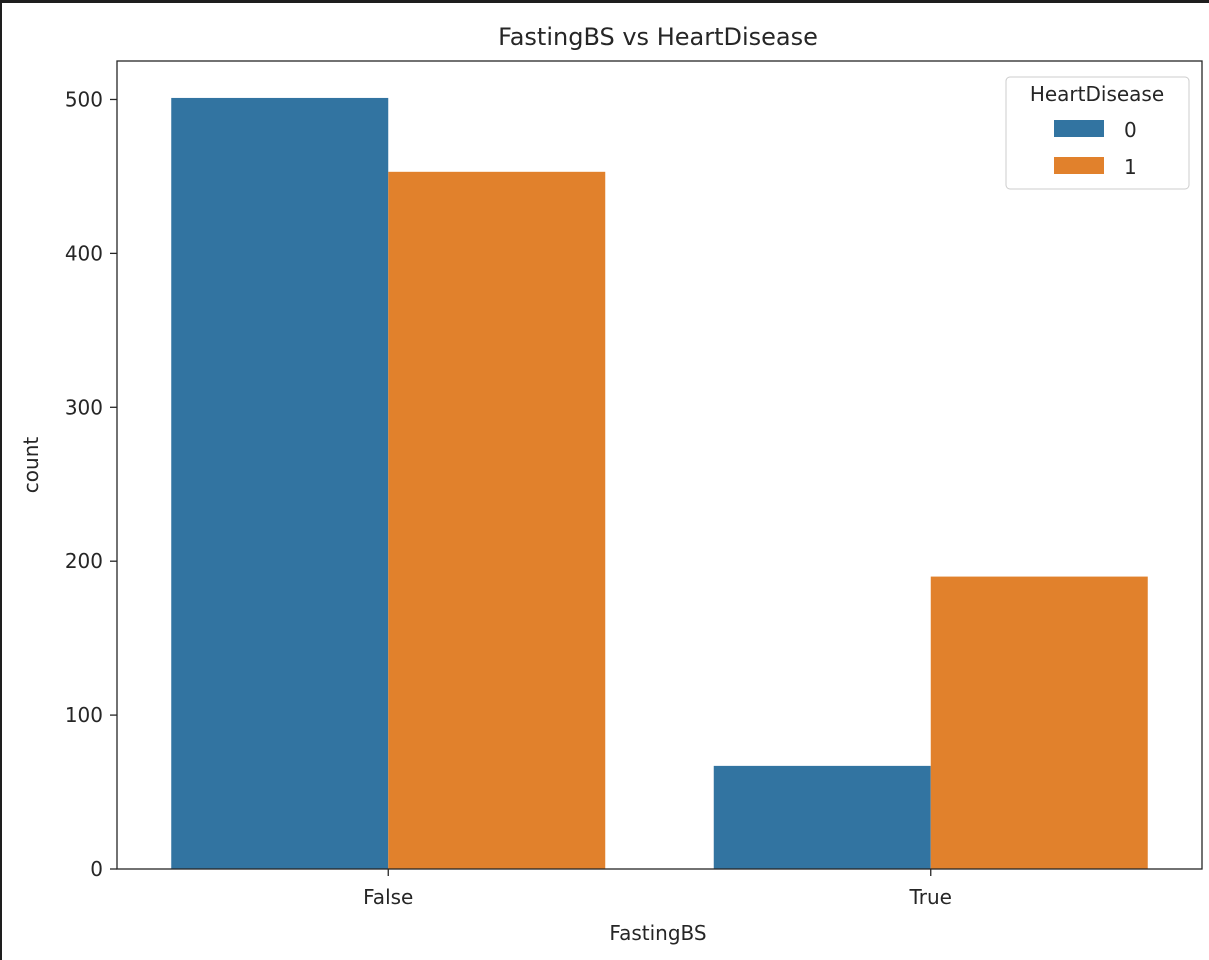 This screenshot has height=960, width=1209. What do you see at coordinates (930, 897) in the screenshot?
I see `x-tick-label-true: True` at bounding box center [930, 897].